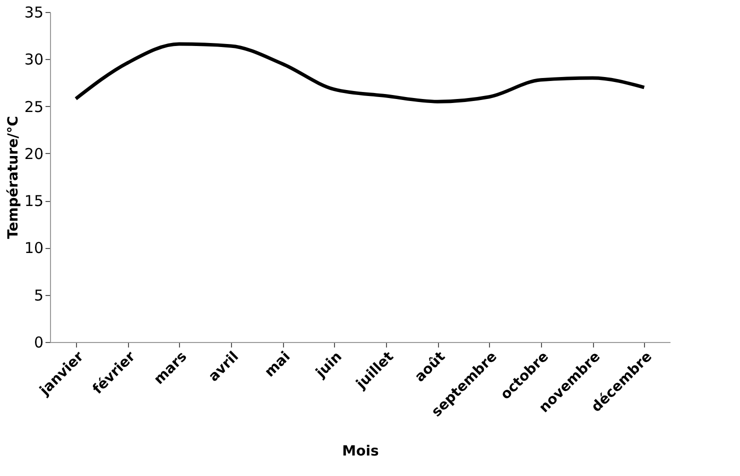 The height and width of the screenshot is (476, 740). I want to click on y-tick-label: 15, so click(34, 201).